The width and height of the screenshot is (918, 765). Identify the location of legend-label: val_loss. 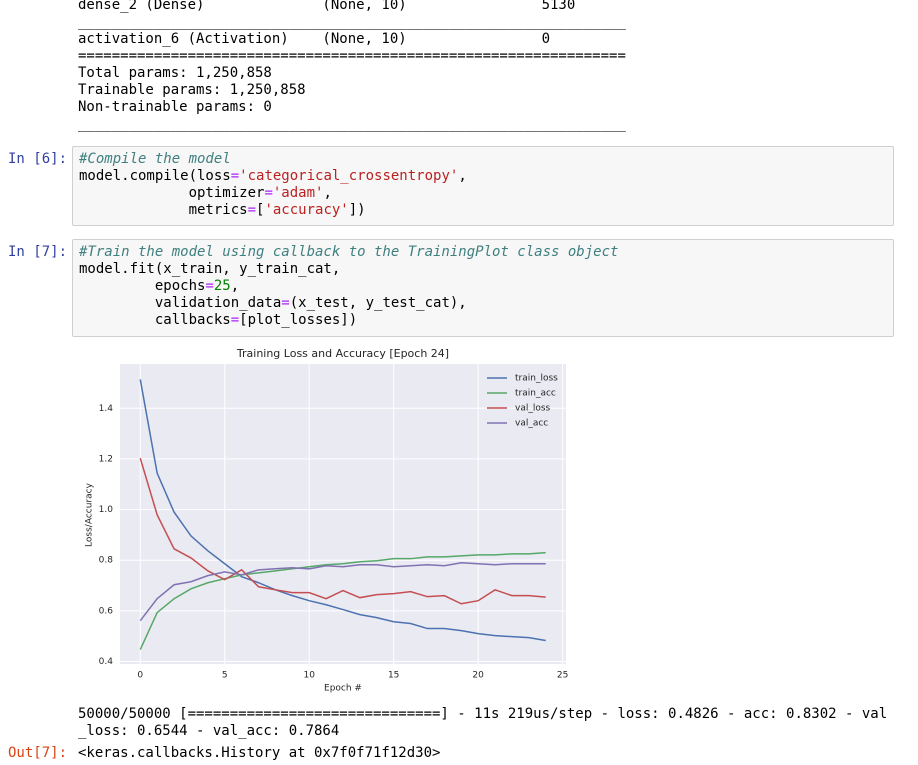
(533, 409).